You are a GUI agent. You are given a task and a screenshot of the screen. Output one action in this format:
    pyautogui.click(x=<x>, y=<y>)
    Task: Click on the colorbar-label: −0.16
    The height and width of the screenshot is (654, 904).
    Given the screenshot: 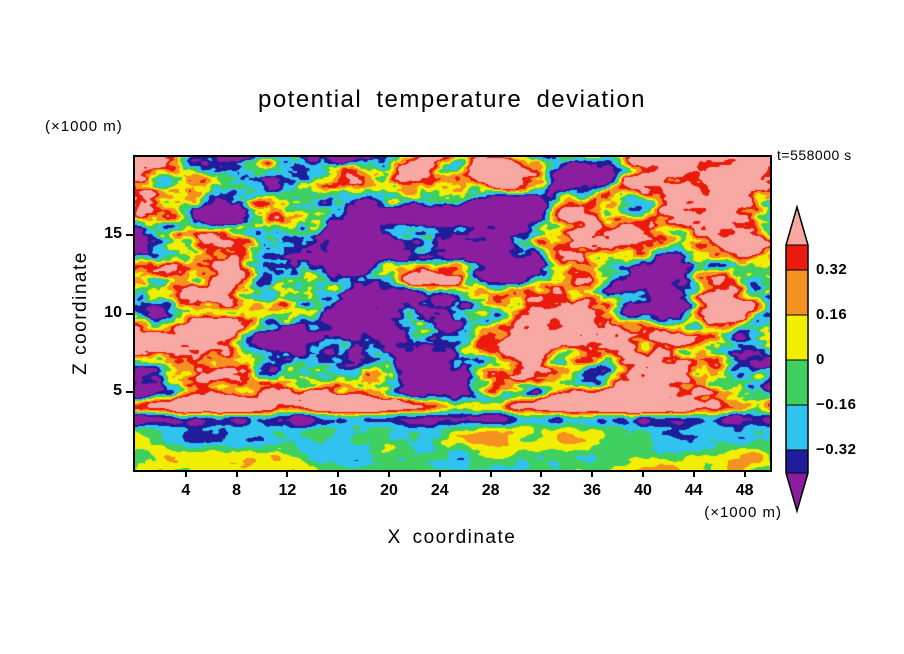 What is the action you would take?
    pyautogui.click(x=836, y=404)
    